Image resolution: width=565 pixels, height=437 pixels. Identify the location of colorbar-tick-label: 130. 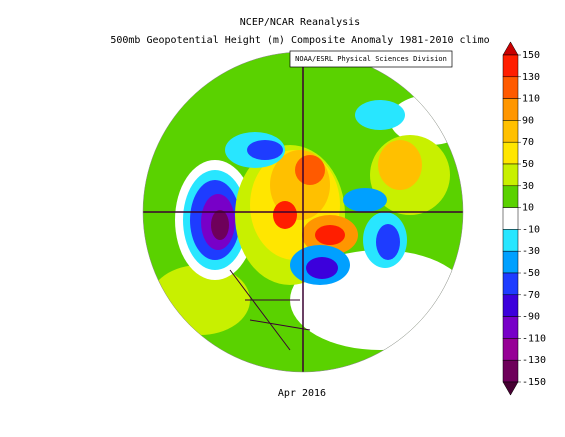
(531, 77).